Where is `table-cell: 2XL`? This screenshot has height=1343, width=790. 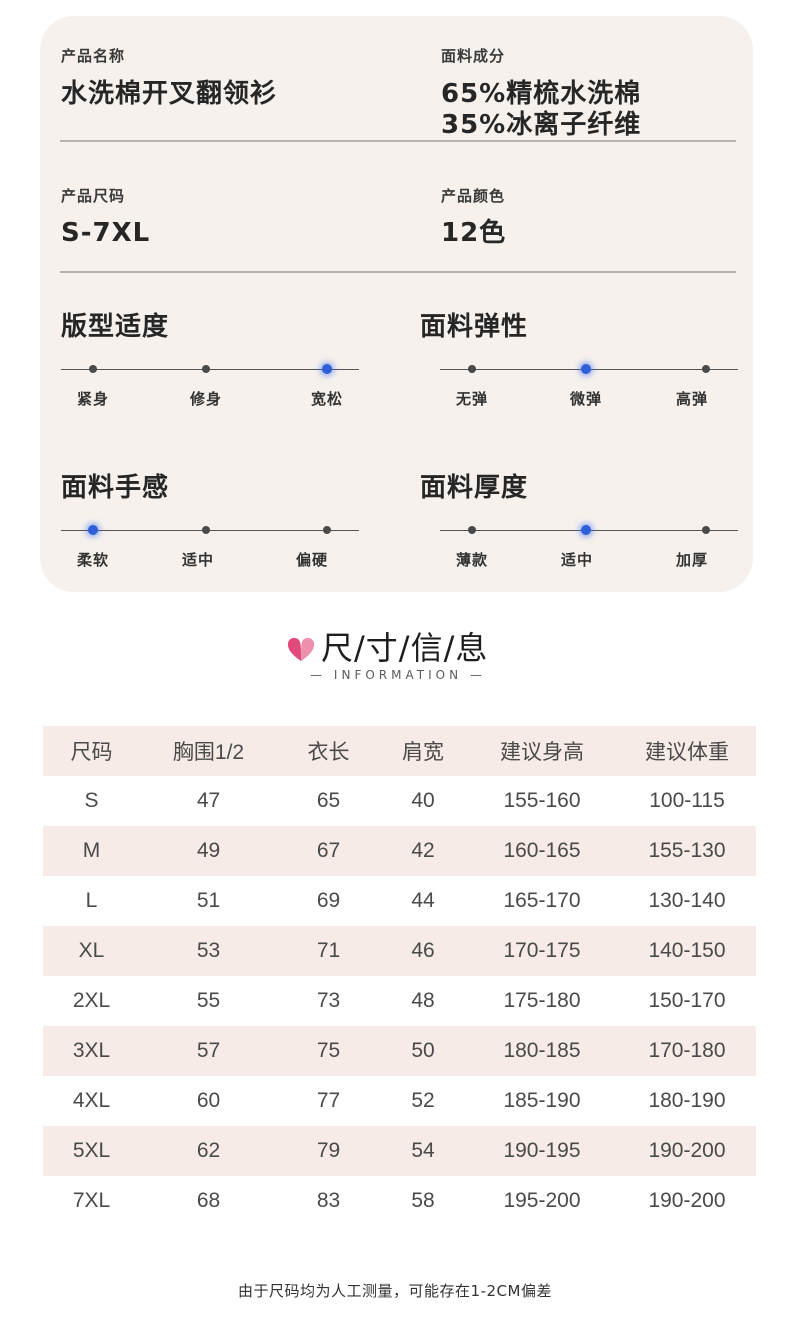
table-cell: 2XL is located at coordinates (91, 1000).